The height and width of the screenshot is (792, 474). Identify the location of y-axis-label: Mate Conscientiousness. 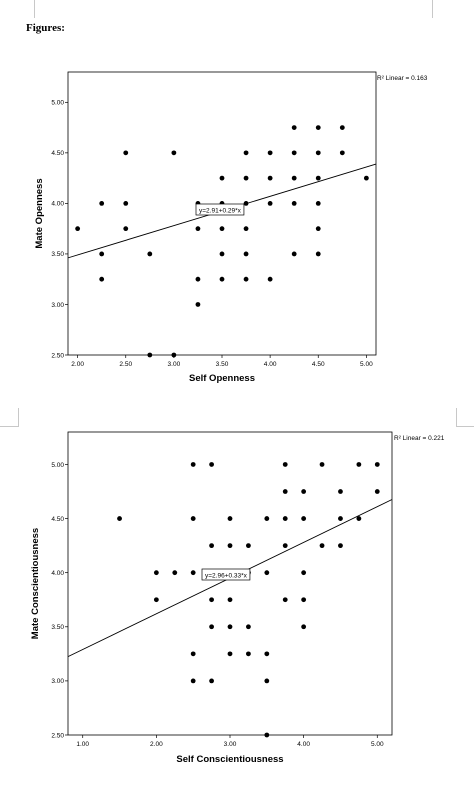
(35, 583).